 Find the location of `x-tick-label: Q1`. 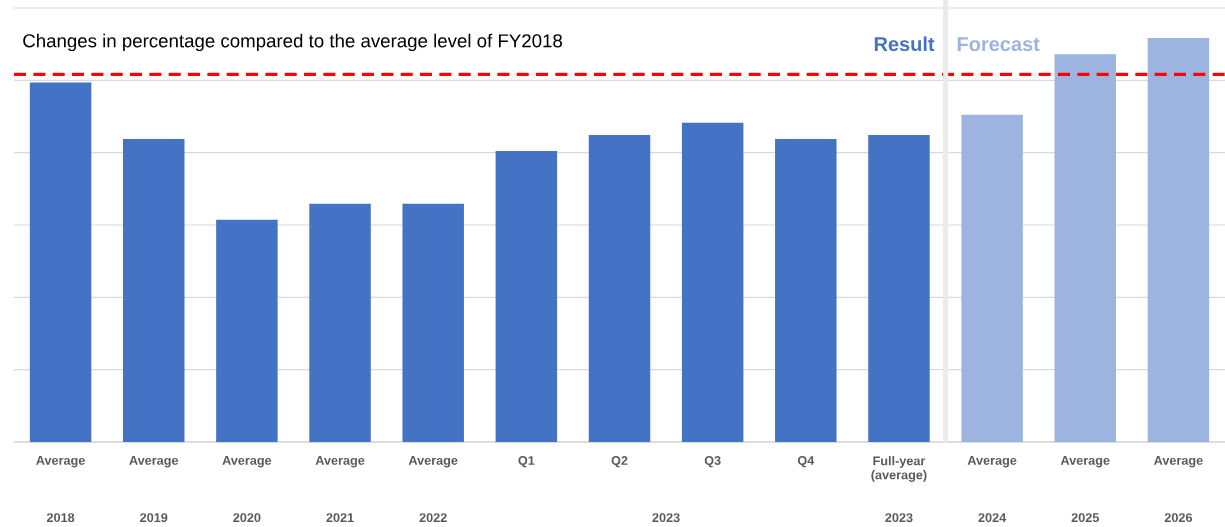

x-tick-label: Q1 is located at coordinates (526, 462).